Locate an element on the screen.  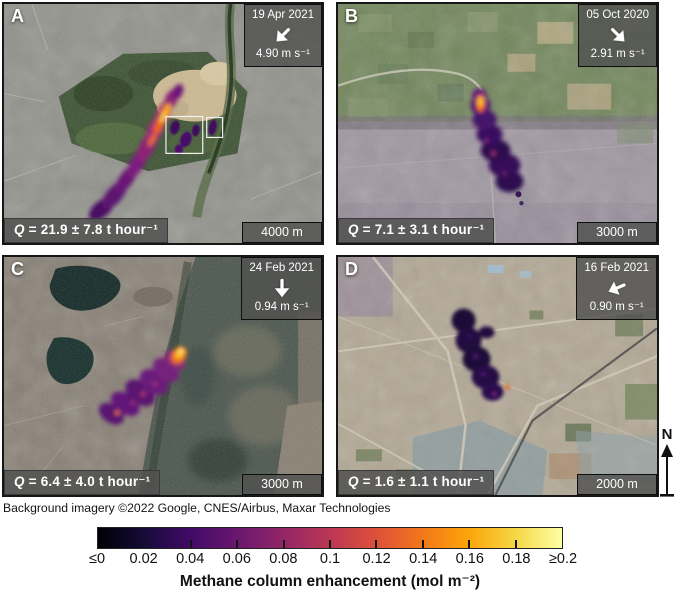
panel-letter: A is located at coordinates (17, 16).